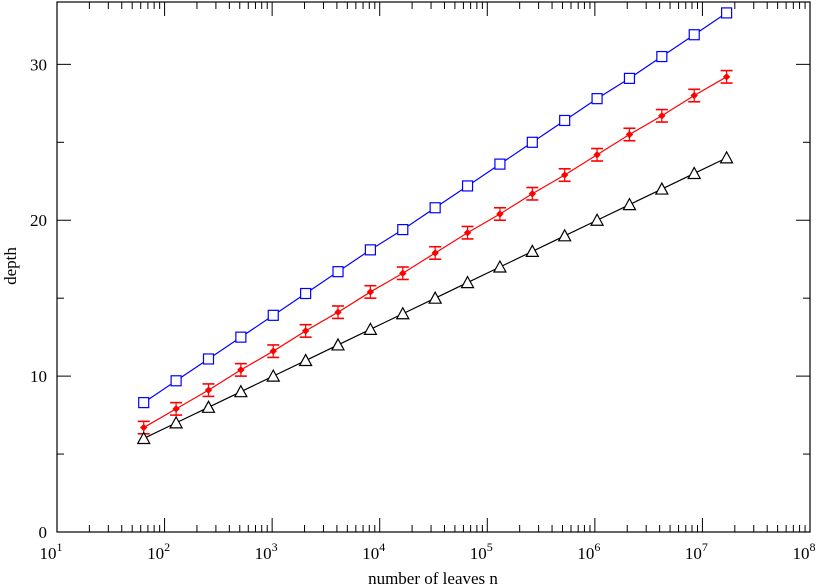  I want to click on x-tick-label: 10², so click(158, 551).